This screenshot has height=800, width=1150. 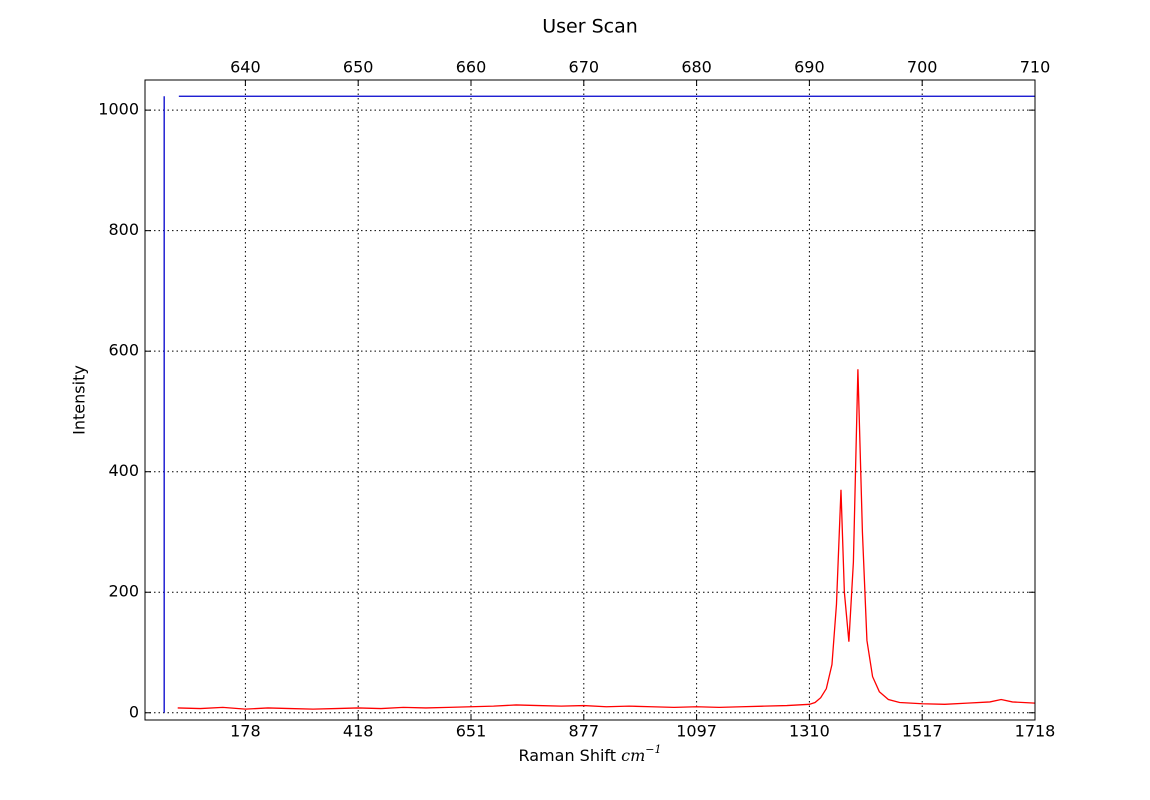 I want to click on x-tick-label: 1310, so click(x=809, y=731).